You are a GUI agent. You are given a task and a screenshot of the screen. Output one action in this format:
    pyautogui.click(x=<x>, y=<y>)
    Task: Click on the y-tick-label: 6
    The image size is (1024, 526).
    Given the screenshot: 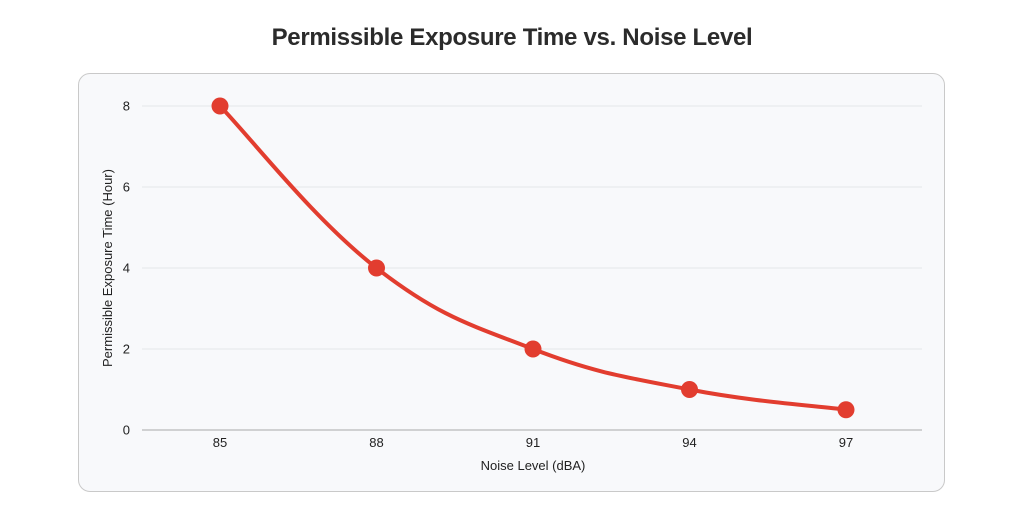 What is the action you would take?
    pyautogui.click(x=126, y=187)
    